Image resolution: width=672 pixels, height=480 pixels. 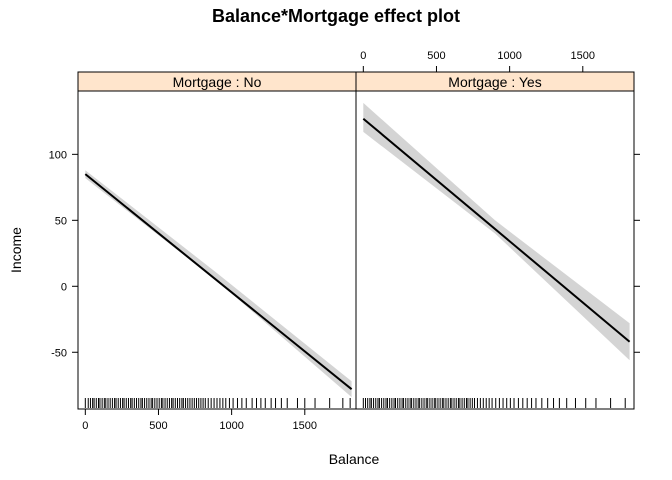 I want to click on strip-label: Mortgage : Yes, so click(x=494, y=82).